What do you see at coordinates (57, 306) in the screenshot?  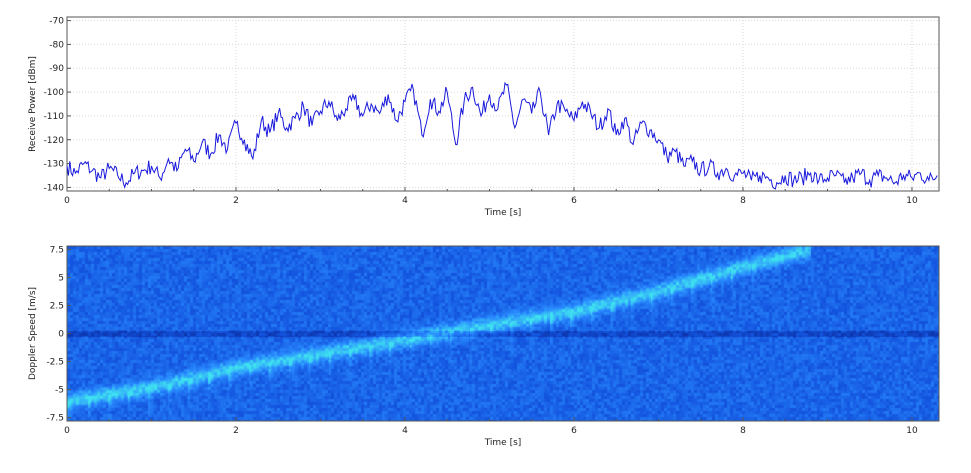 I see `y-tick-label: 2.5` at bounding box center [57, 306].